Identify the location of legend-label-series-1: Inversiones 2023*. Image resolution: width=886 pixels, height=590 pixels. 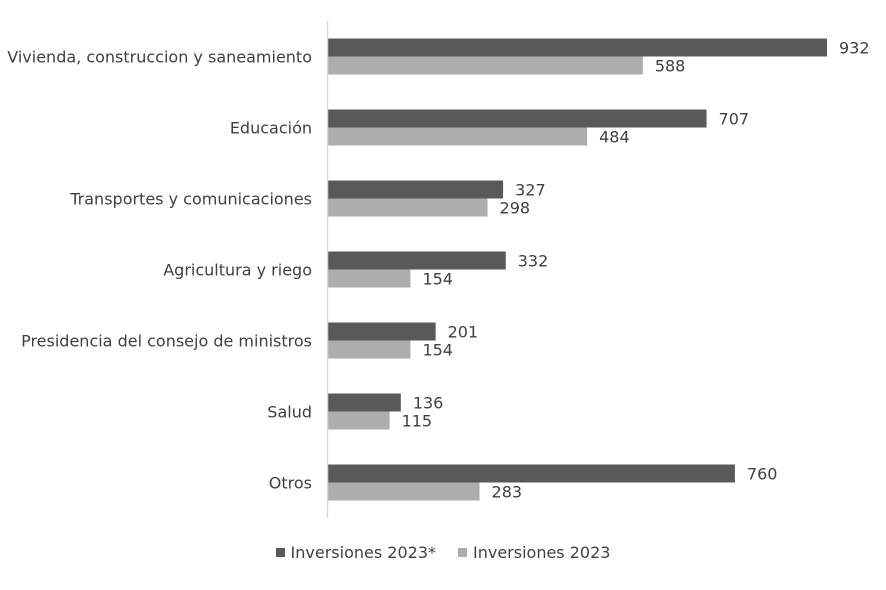
(363, 552).